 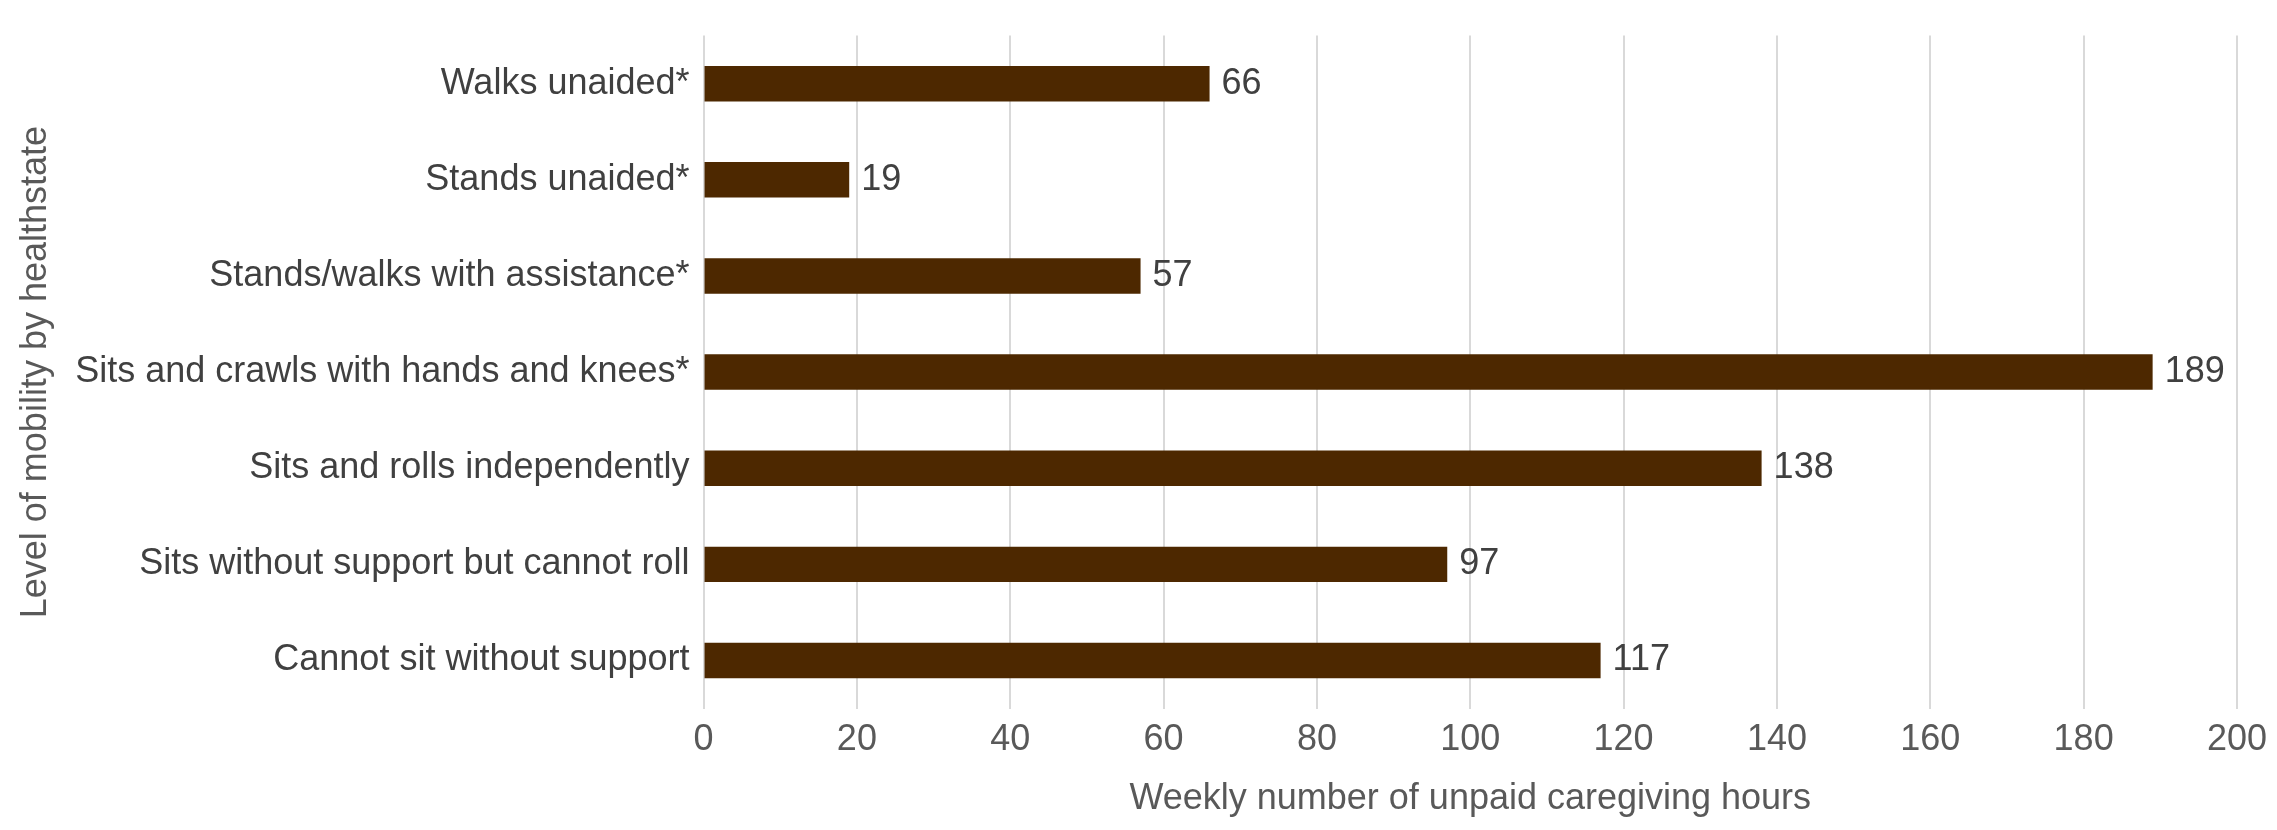 What do you see at coordinates (1470, 738) in the screenshot?
I see `x-tick-label: 100` at bounding box center [1470, 738].